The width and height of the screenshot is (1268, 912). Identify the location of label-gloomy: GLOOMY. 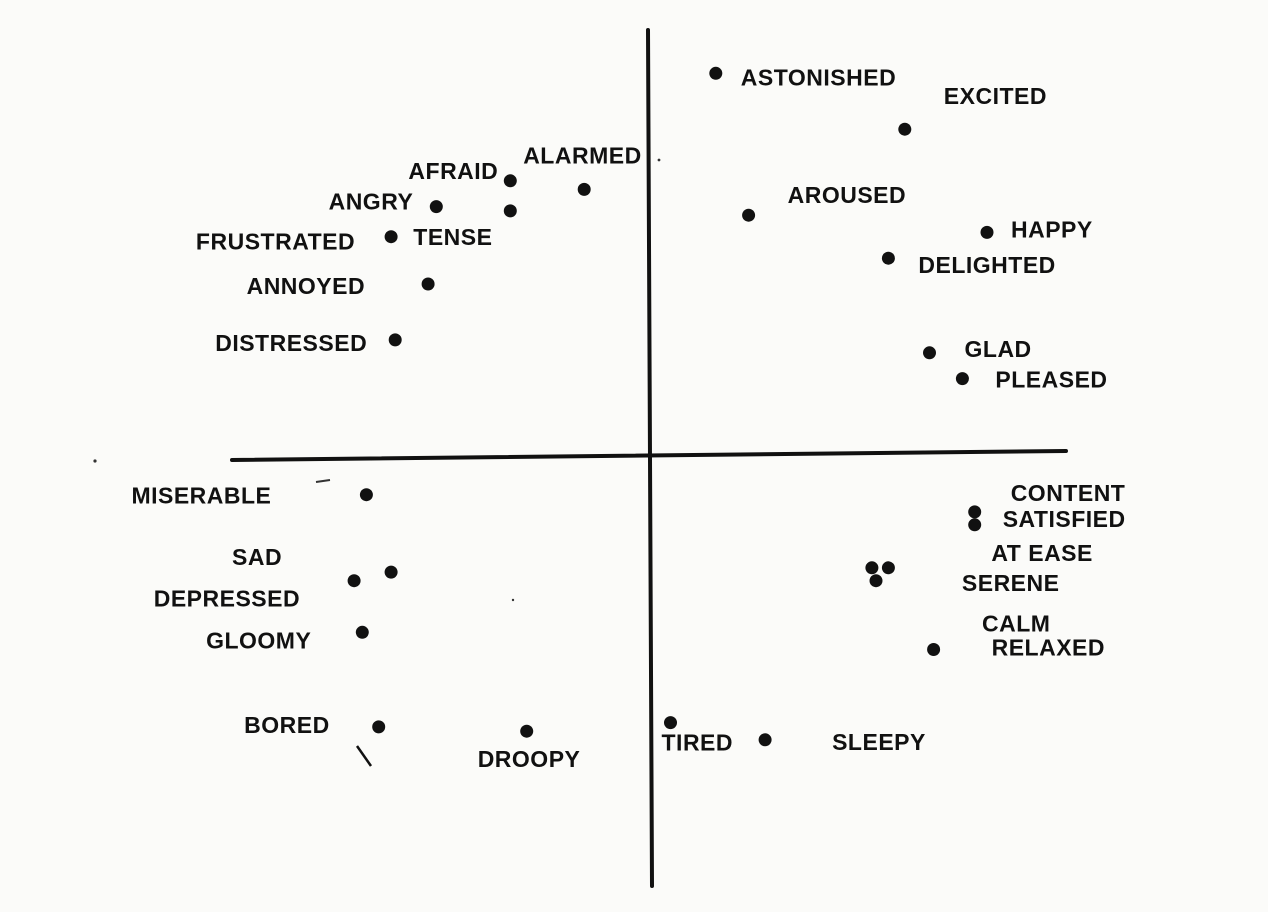
(258, 640).